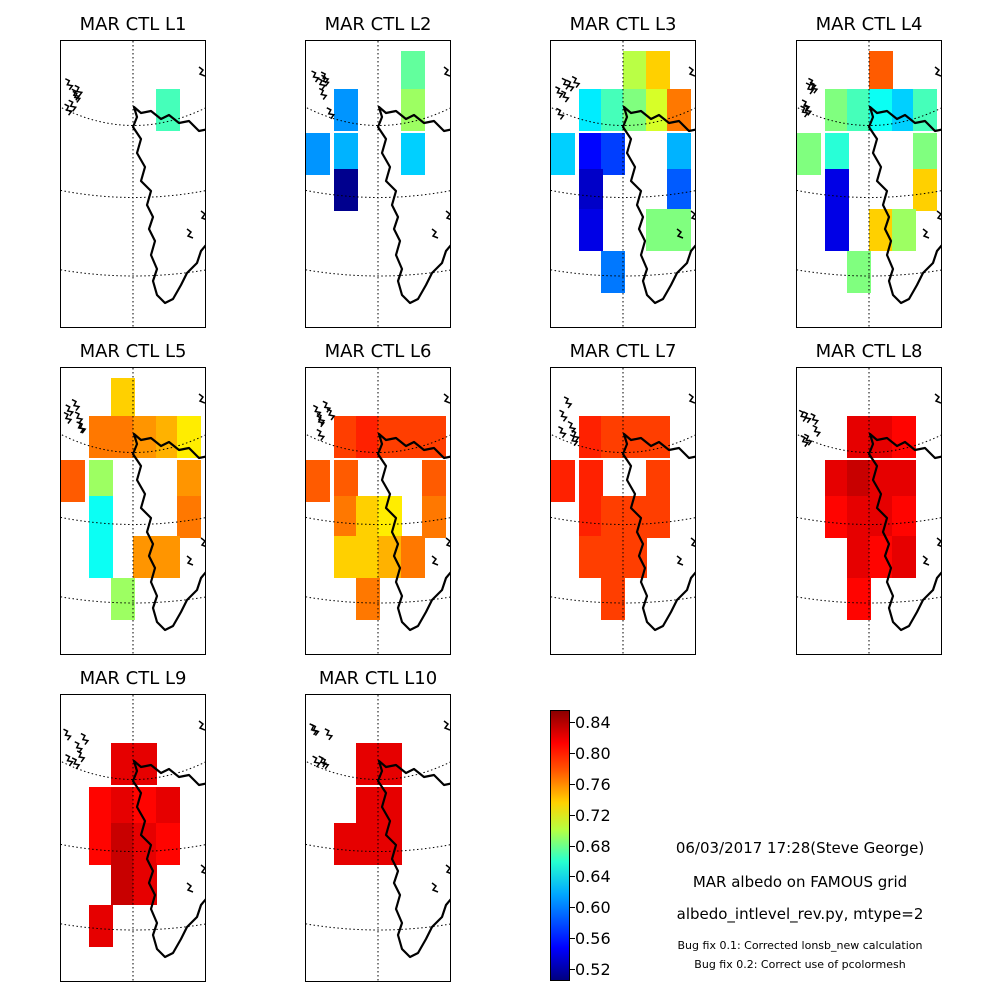 The image size is (1000, 1000). I want to click on panel-title: MAR CTL L5, so click(133, 351).